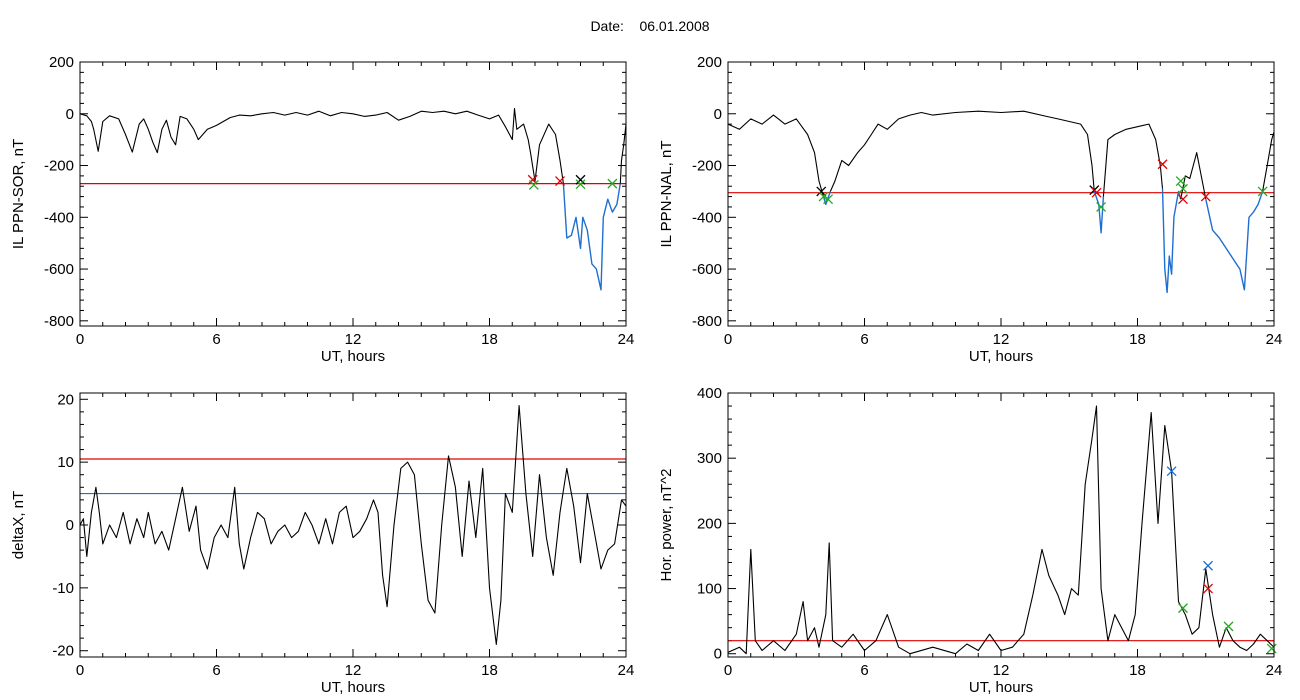 The width and height of the screenshot is (1300, 700). I want to click on y-axis-label: IL PPN-SOR, nT, so click(18, 194).